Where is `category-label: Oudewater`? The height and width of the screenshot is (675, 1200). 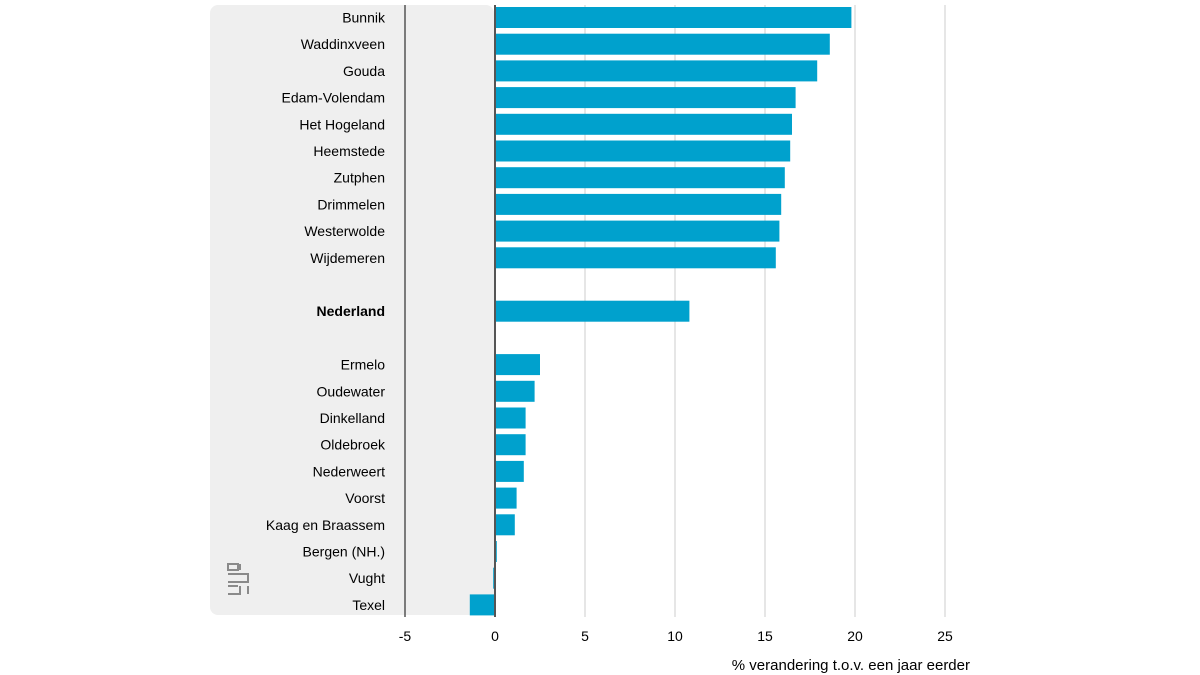
category-label: Oudewater is located at coordinates (351, 391).